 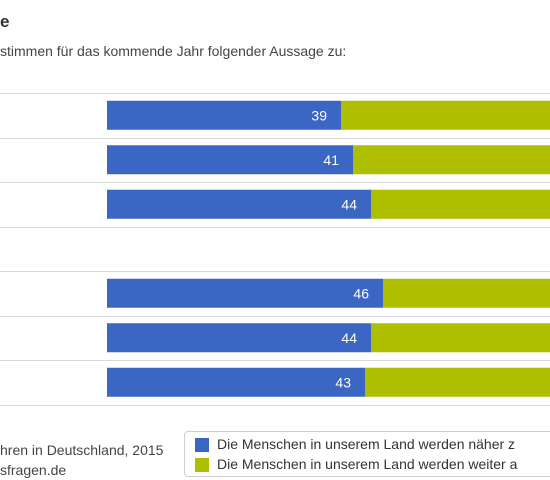 What do you see at coordinates (361, 293) in the screenshot?
I see `data-label: 46` at bounding box center [361, 293].